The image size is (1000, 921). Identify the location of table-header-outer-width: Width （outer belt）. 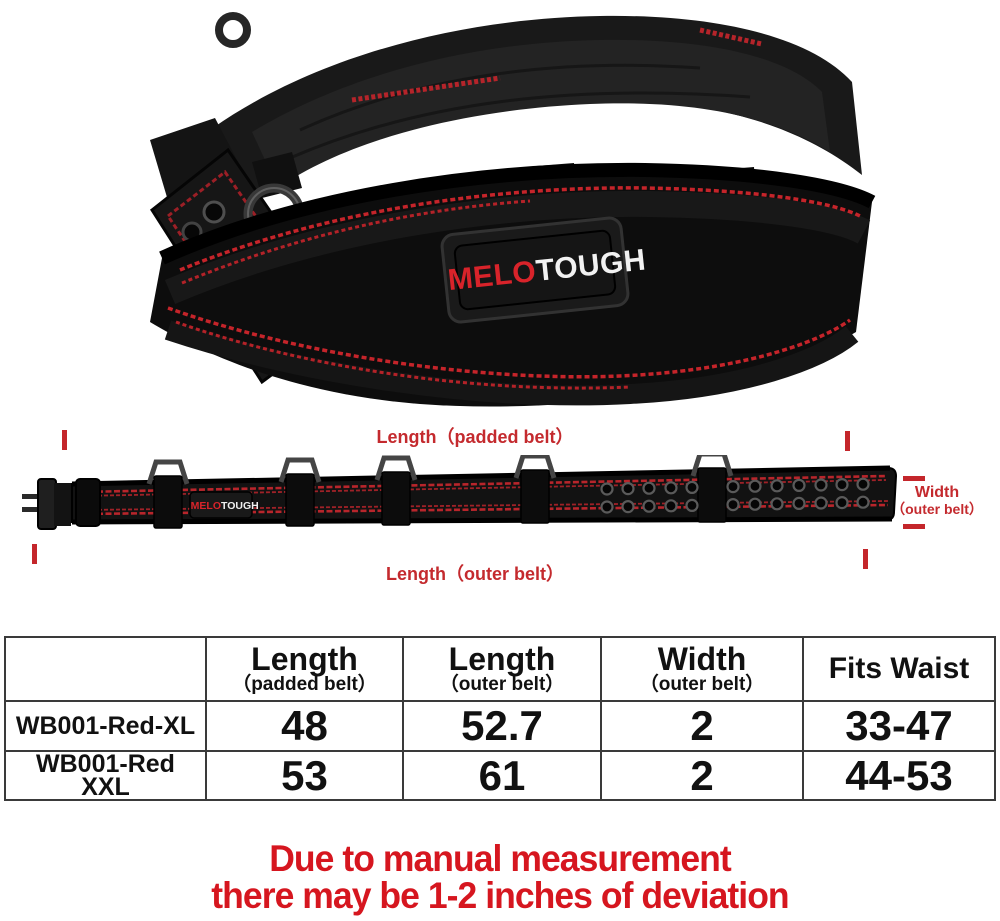
(701, 669).